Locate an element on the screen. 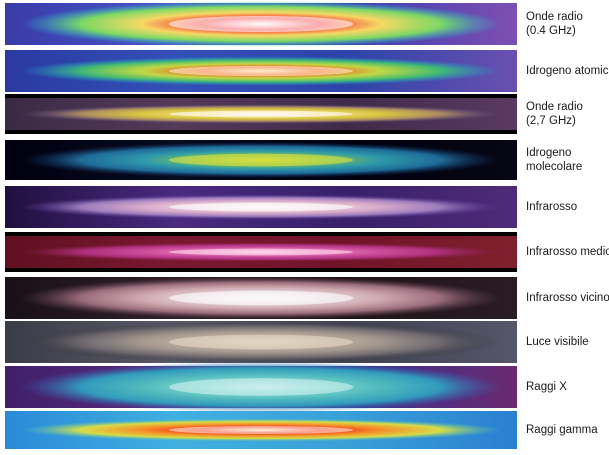 Image resolution: width=609 pixels, height=455 pixels. label-line: Raggi X is located at coordinates (546, 387).